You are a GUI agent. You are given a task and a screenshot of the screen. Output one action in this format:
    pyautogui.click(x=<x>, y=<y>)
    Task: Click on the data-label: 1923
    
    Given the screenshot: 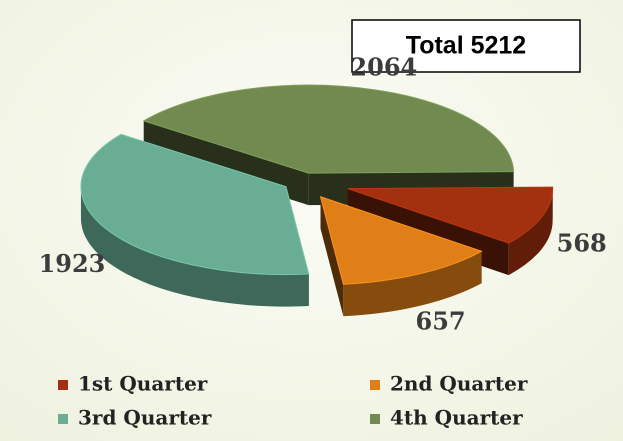 What is the action you would take?
    pyautogui.click(x=72, y=263)
    